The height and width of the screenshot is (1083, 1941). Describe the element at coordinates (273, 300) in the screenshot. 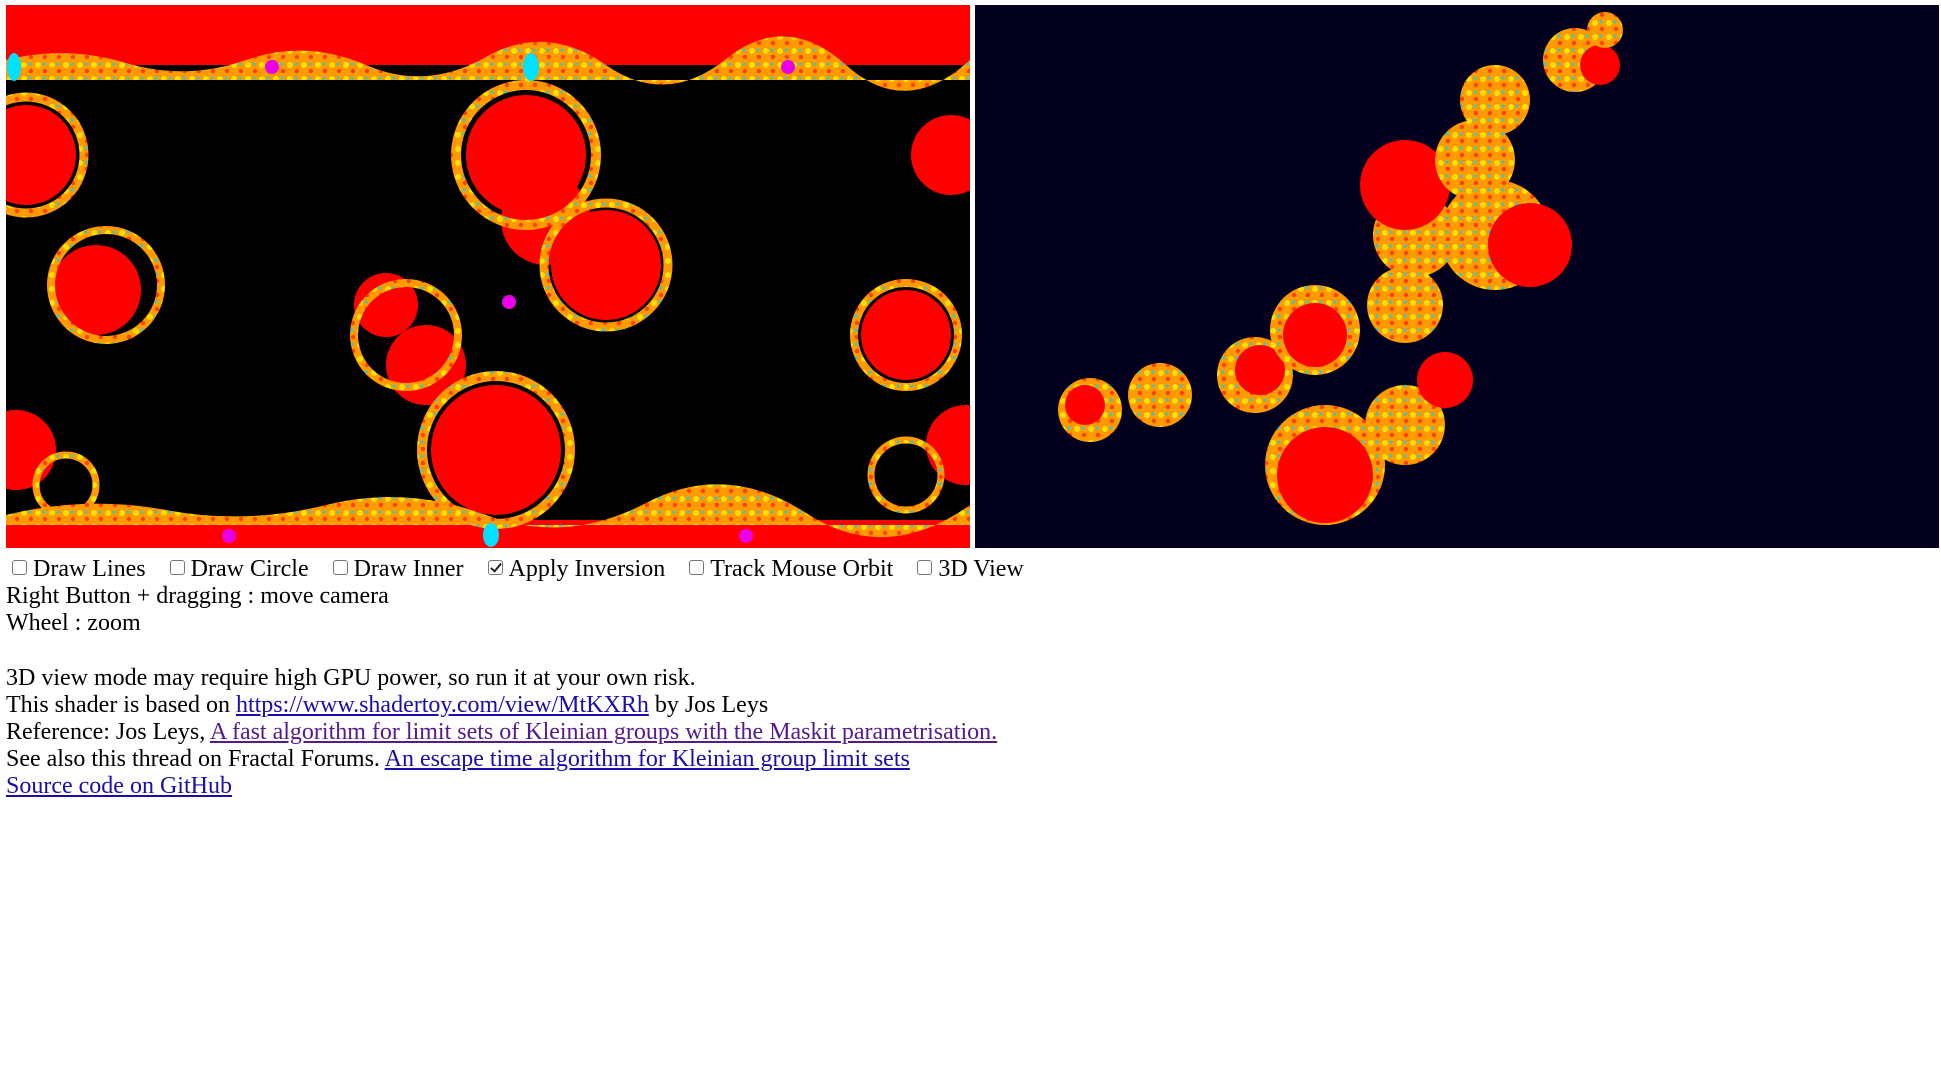

I see `fractal-cyan-spots` at that location.